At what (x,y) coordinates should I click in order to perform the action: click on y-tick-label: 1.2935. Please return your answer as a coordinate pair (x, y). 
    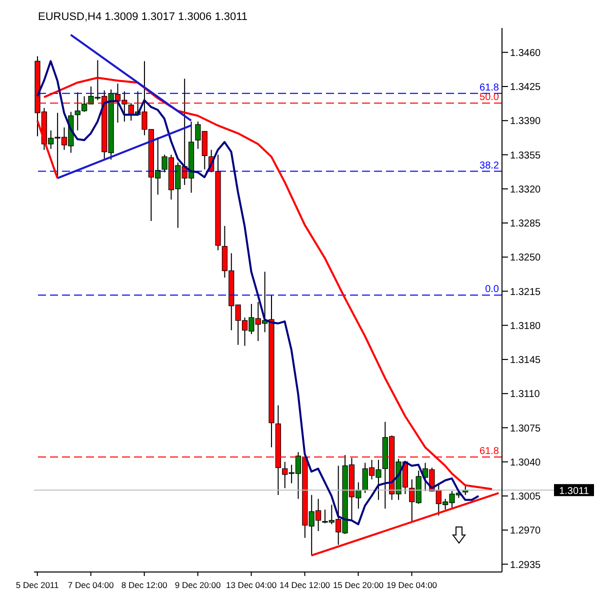
    Looking at the image, I should click on (526, 565).